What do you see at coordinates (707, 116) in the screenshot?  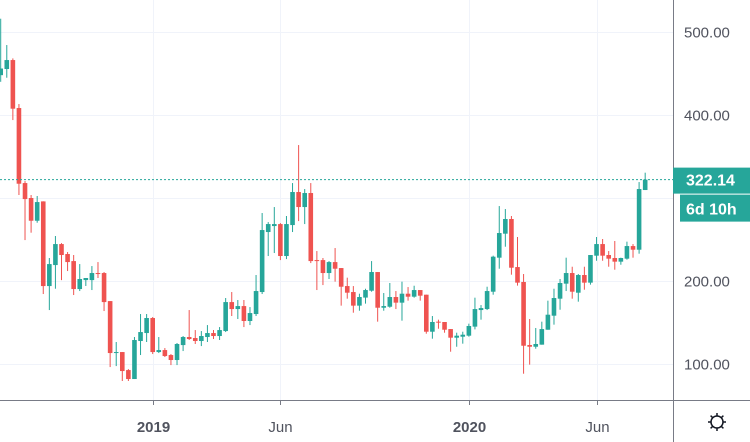 I see `price-tick-label: 400.00` at bounding box center [707, 116].